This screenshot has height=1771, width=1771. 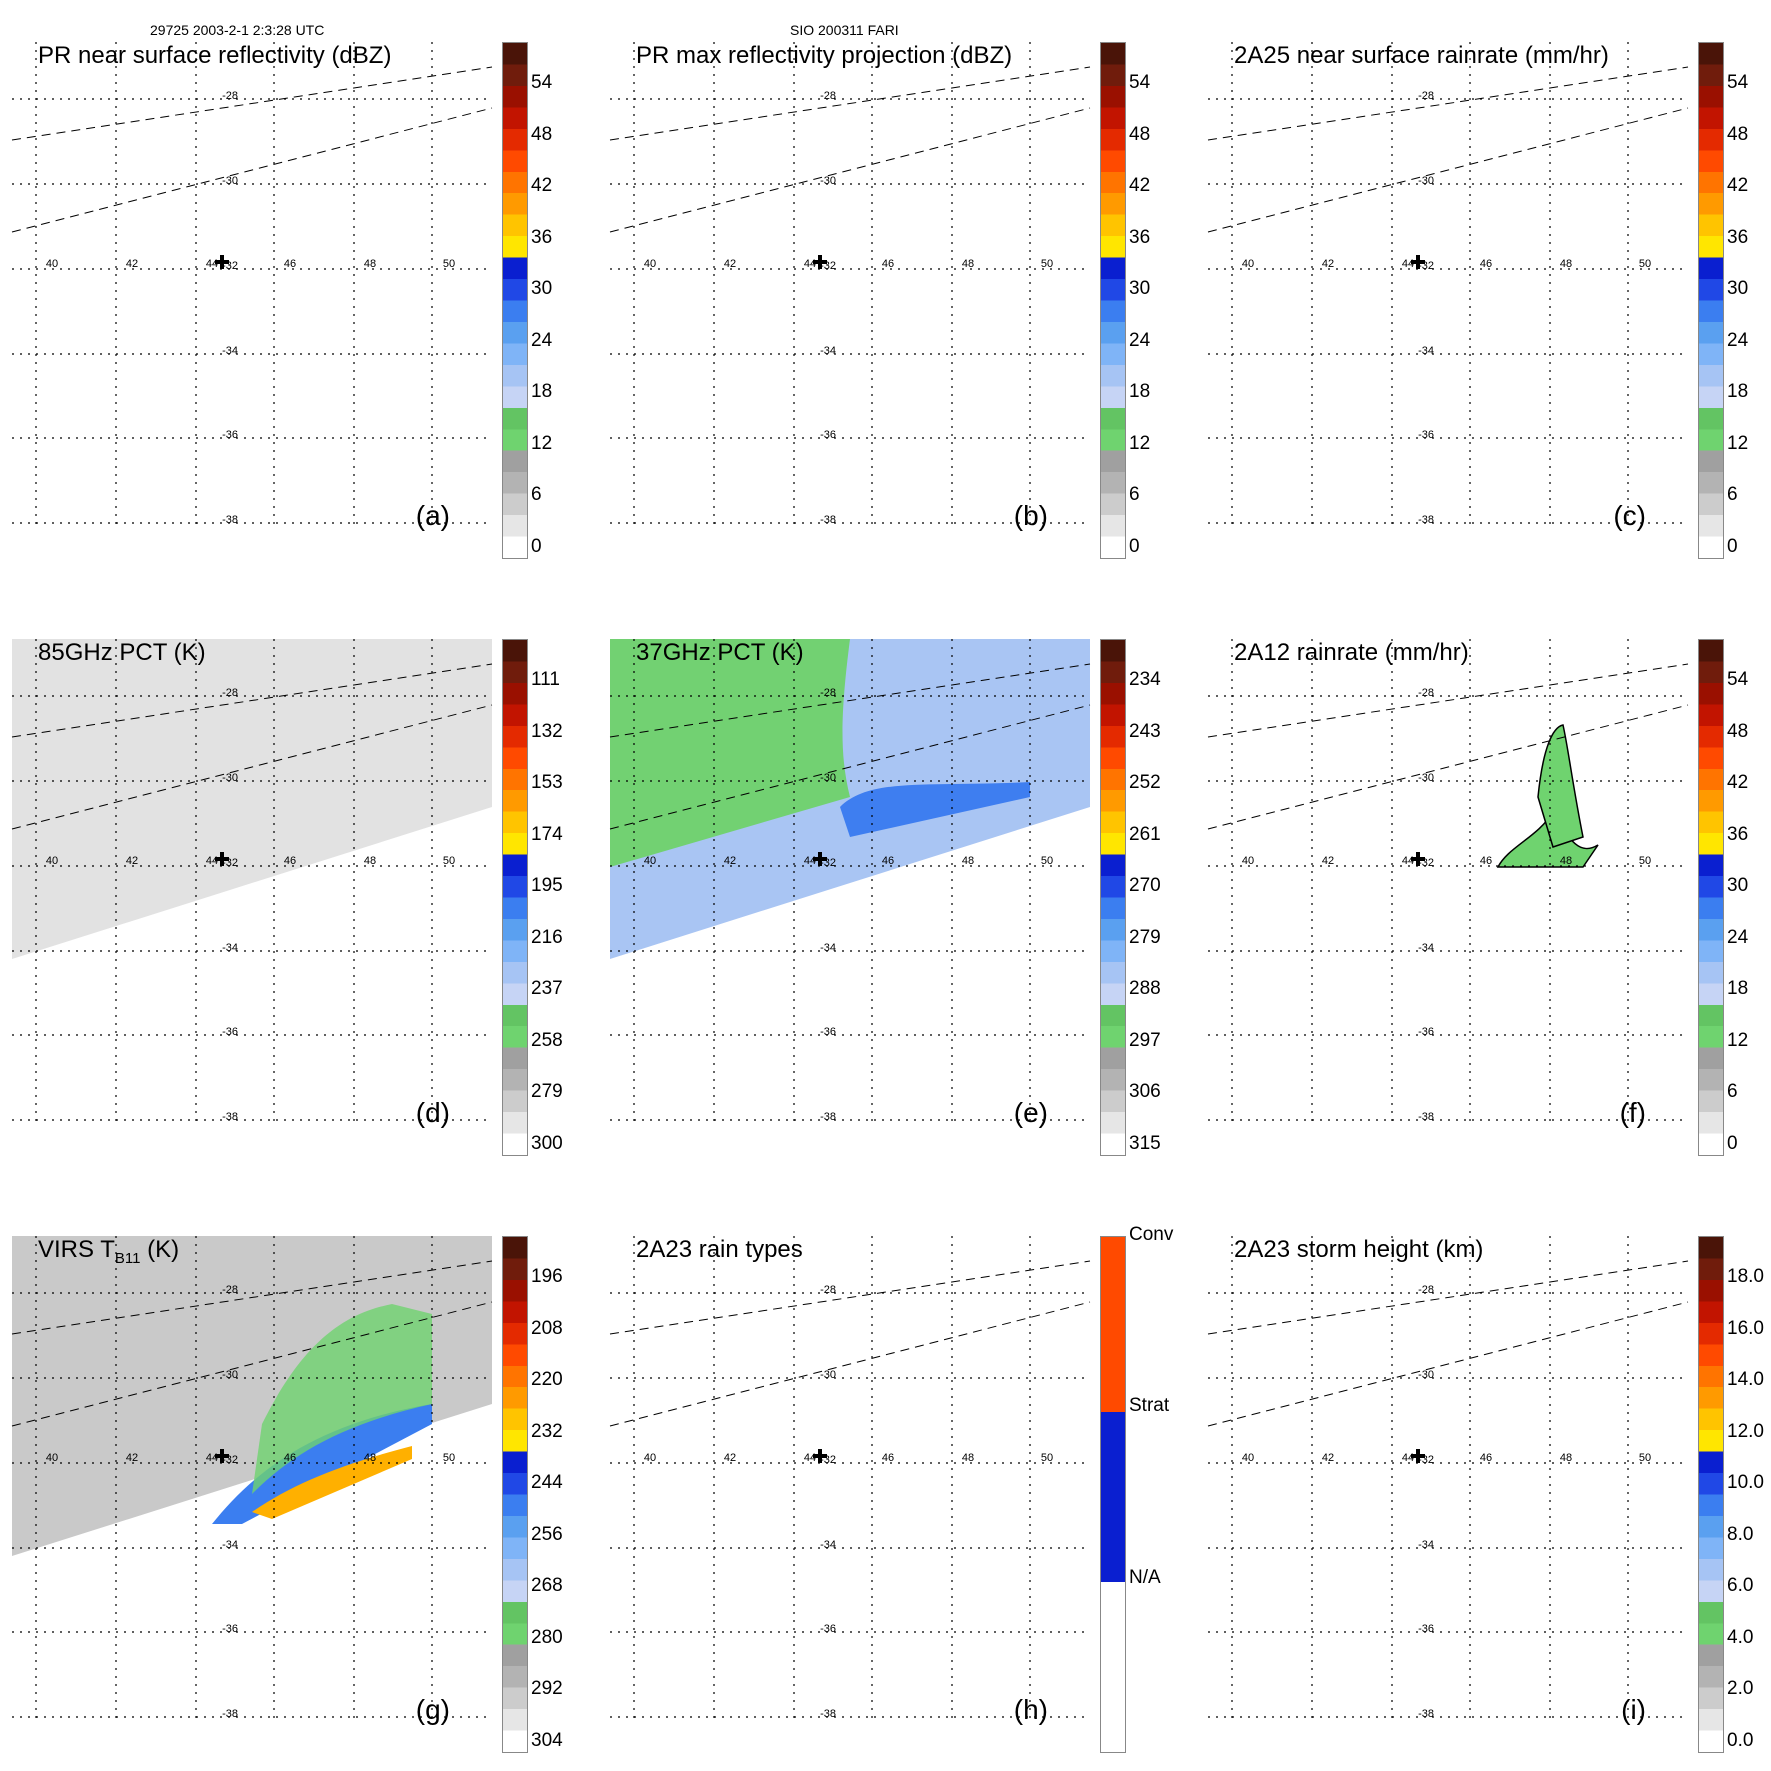 What do you see at coordinates (1448, 881) in the screenshot?
I see `map-f: 40 42 44 46 48 50-28-30-32-34-36-38` at bounding box center [1448, 881].